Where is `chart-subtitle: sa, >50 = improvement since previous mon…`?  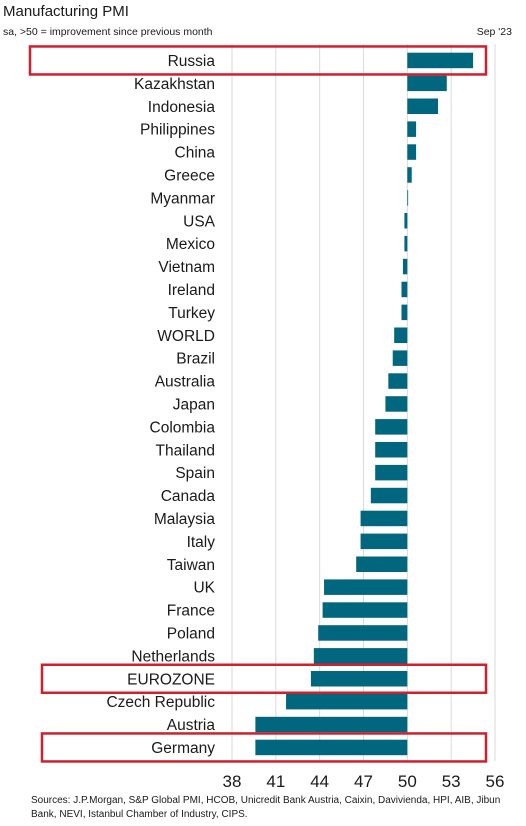 chart-subtitle: sa, >50 = improvement since previous mon… is located at coordinates (108, 32).